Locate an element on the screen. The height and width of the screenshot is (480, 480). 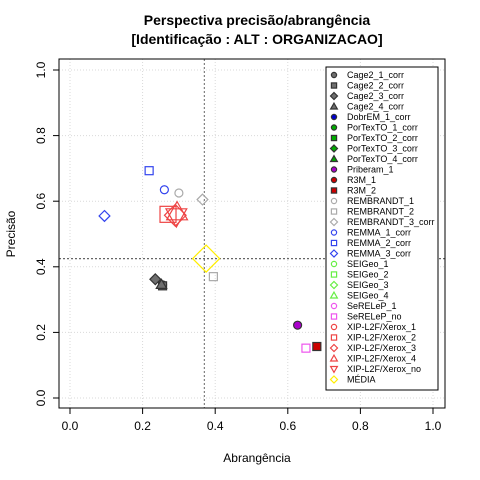
legend-label: XIP-L2F/Xerox_no is located at coordinates (384, 369).